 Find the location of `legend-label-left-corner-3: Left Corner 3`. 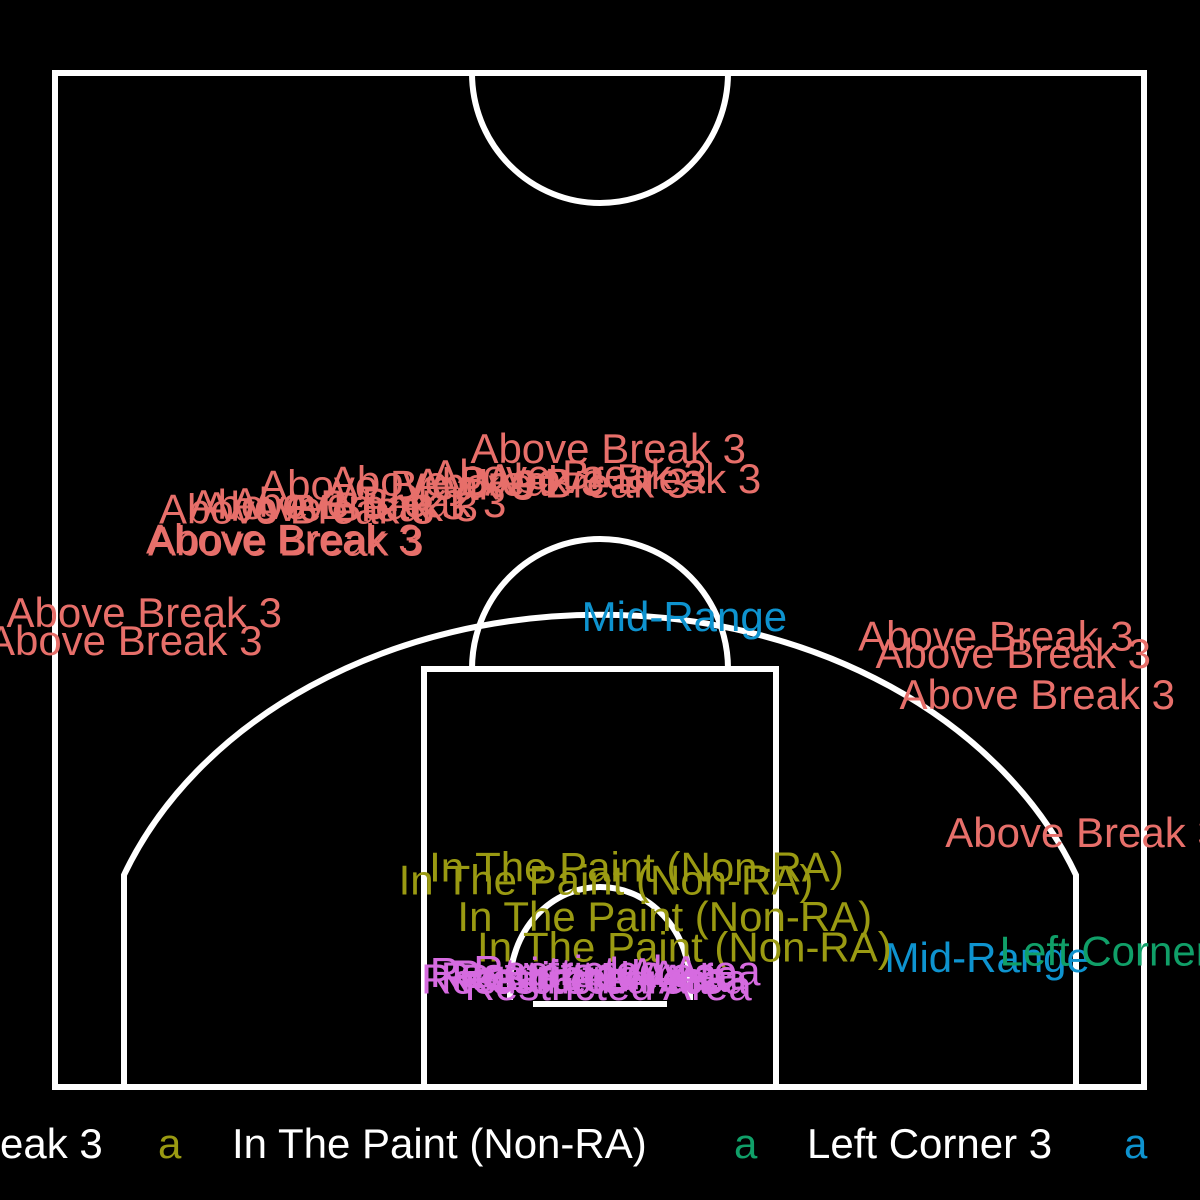

legend-label-left-corner-3: Left Corner 3 is located at coordinates (929, 1143).